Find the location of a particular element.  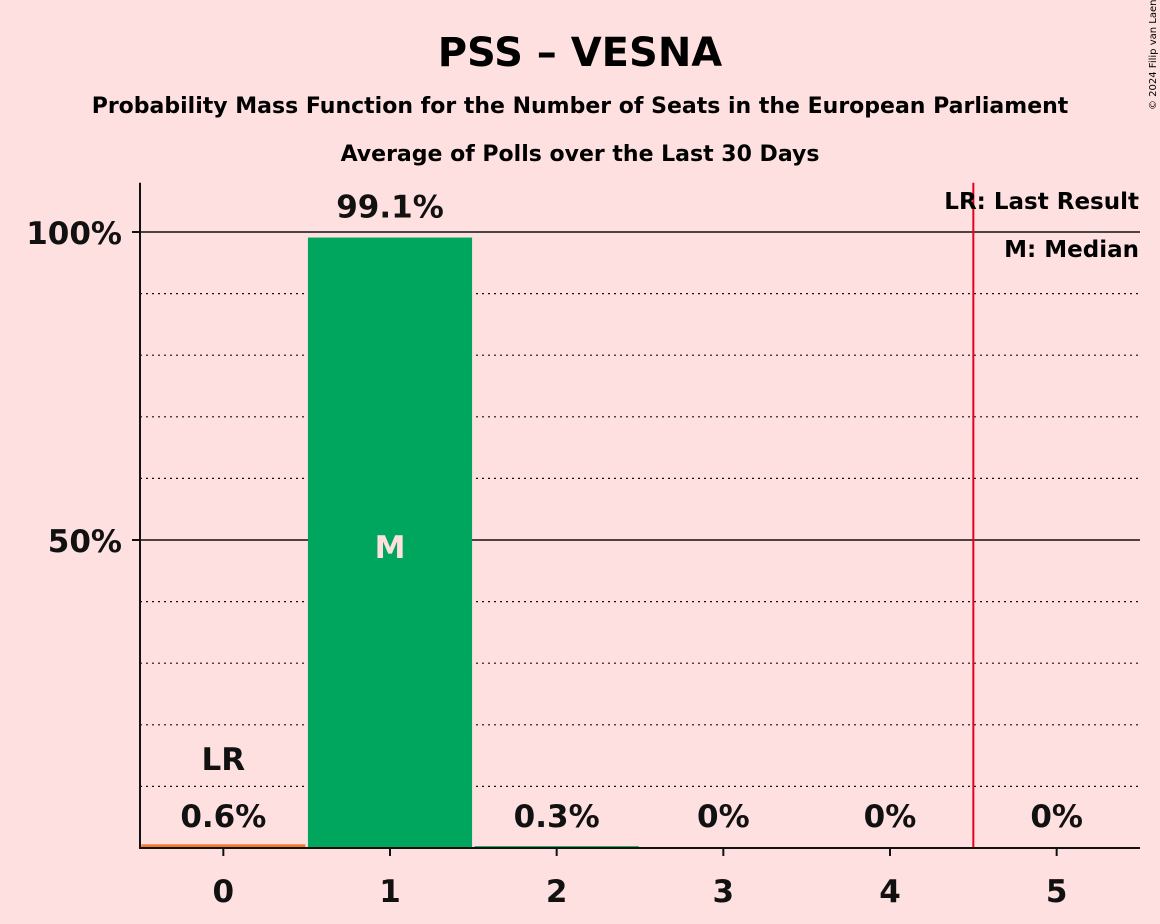

chart-title: PSS – VESNA is located at coordinates (580, 53).